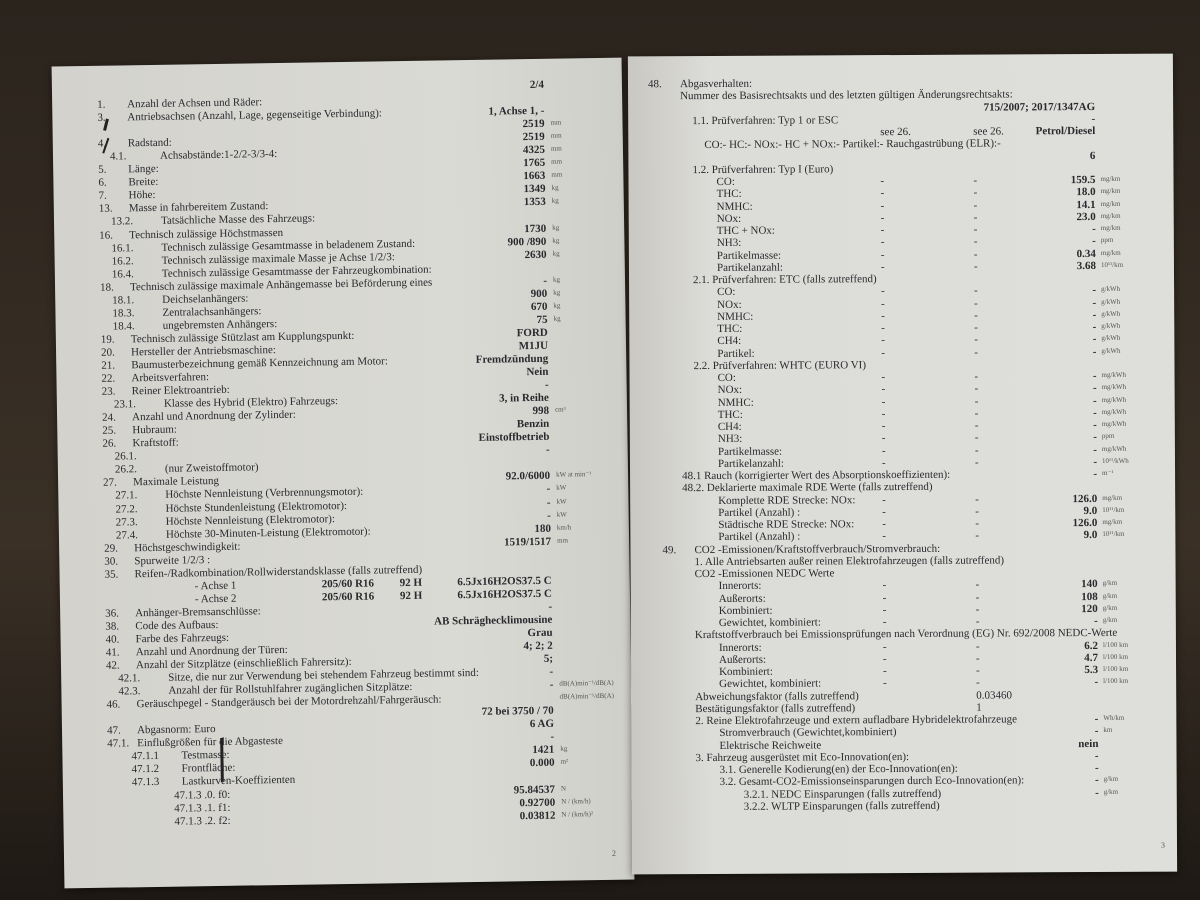 This screenshot has height=900, width=1200. I want to click on item-unit: m², so click(564, 762).